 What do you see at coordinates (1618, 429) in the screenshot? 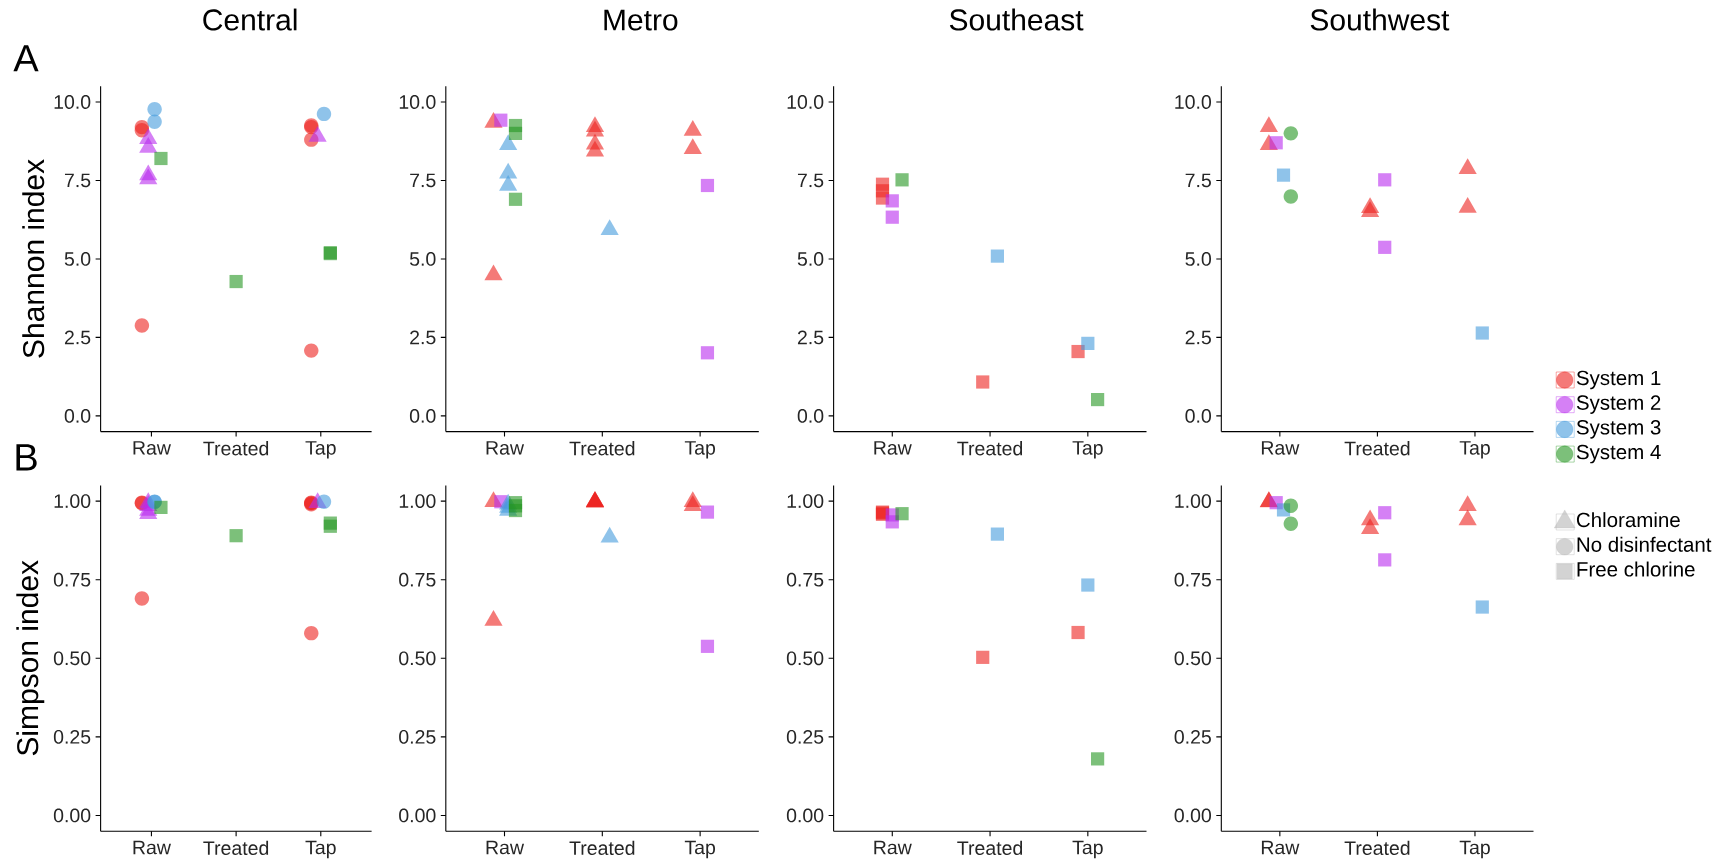
I see `legend-label: System 3` at bounding box center [1618, 429].